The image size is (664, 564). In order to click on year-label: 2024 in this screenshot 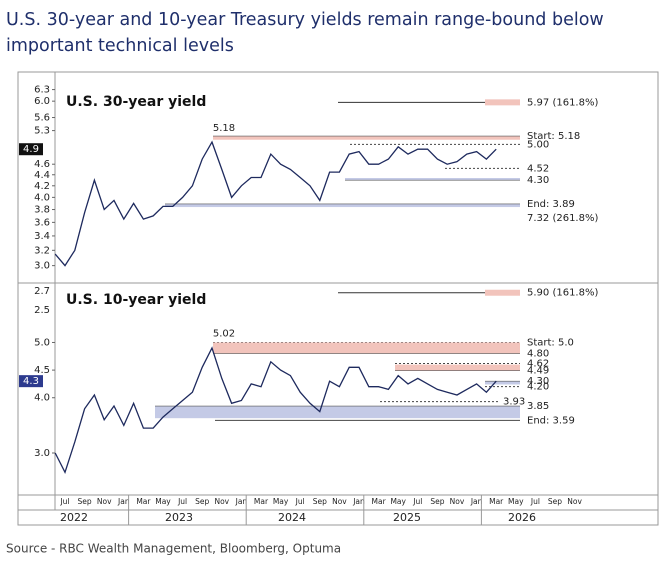, I will do `click(292, 517)`.